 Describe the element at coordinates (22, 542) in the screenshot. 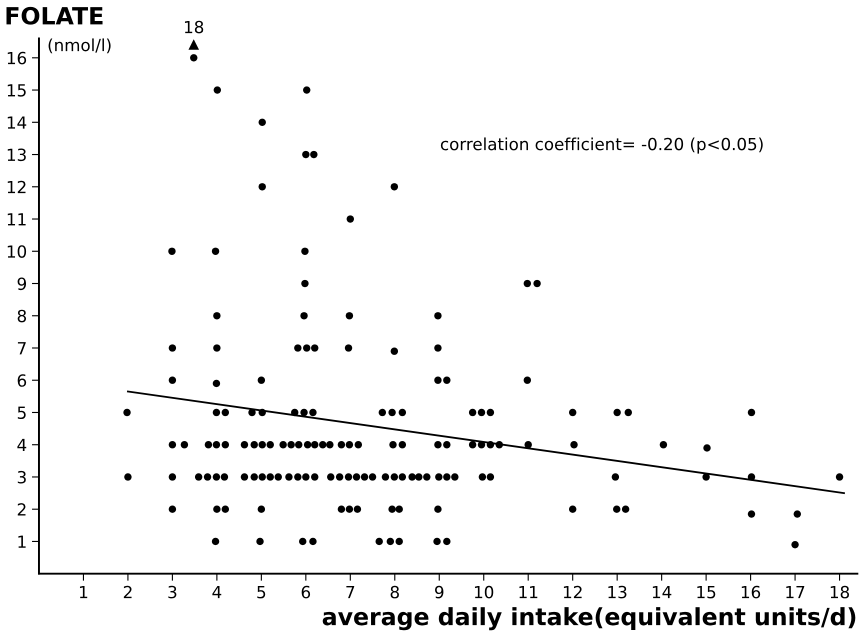

I see `y-tick-label: 1` at that location.